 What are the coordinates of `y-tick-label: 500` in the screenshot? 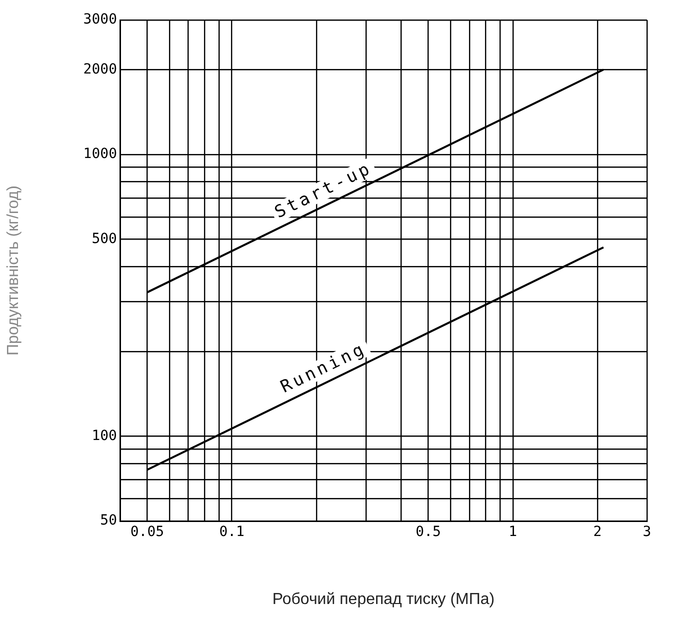 It's located at (104, 238).